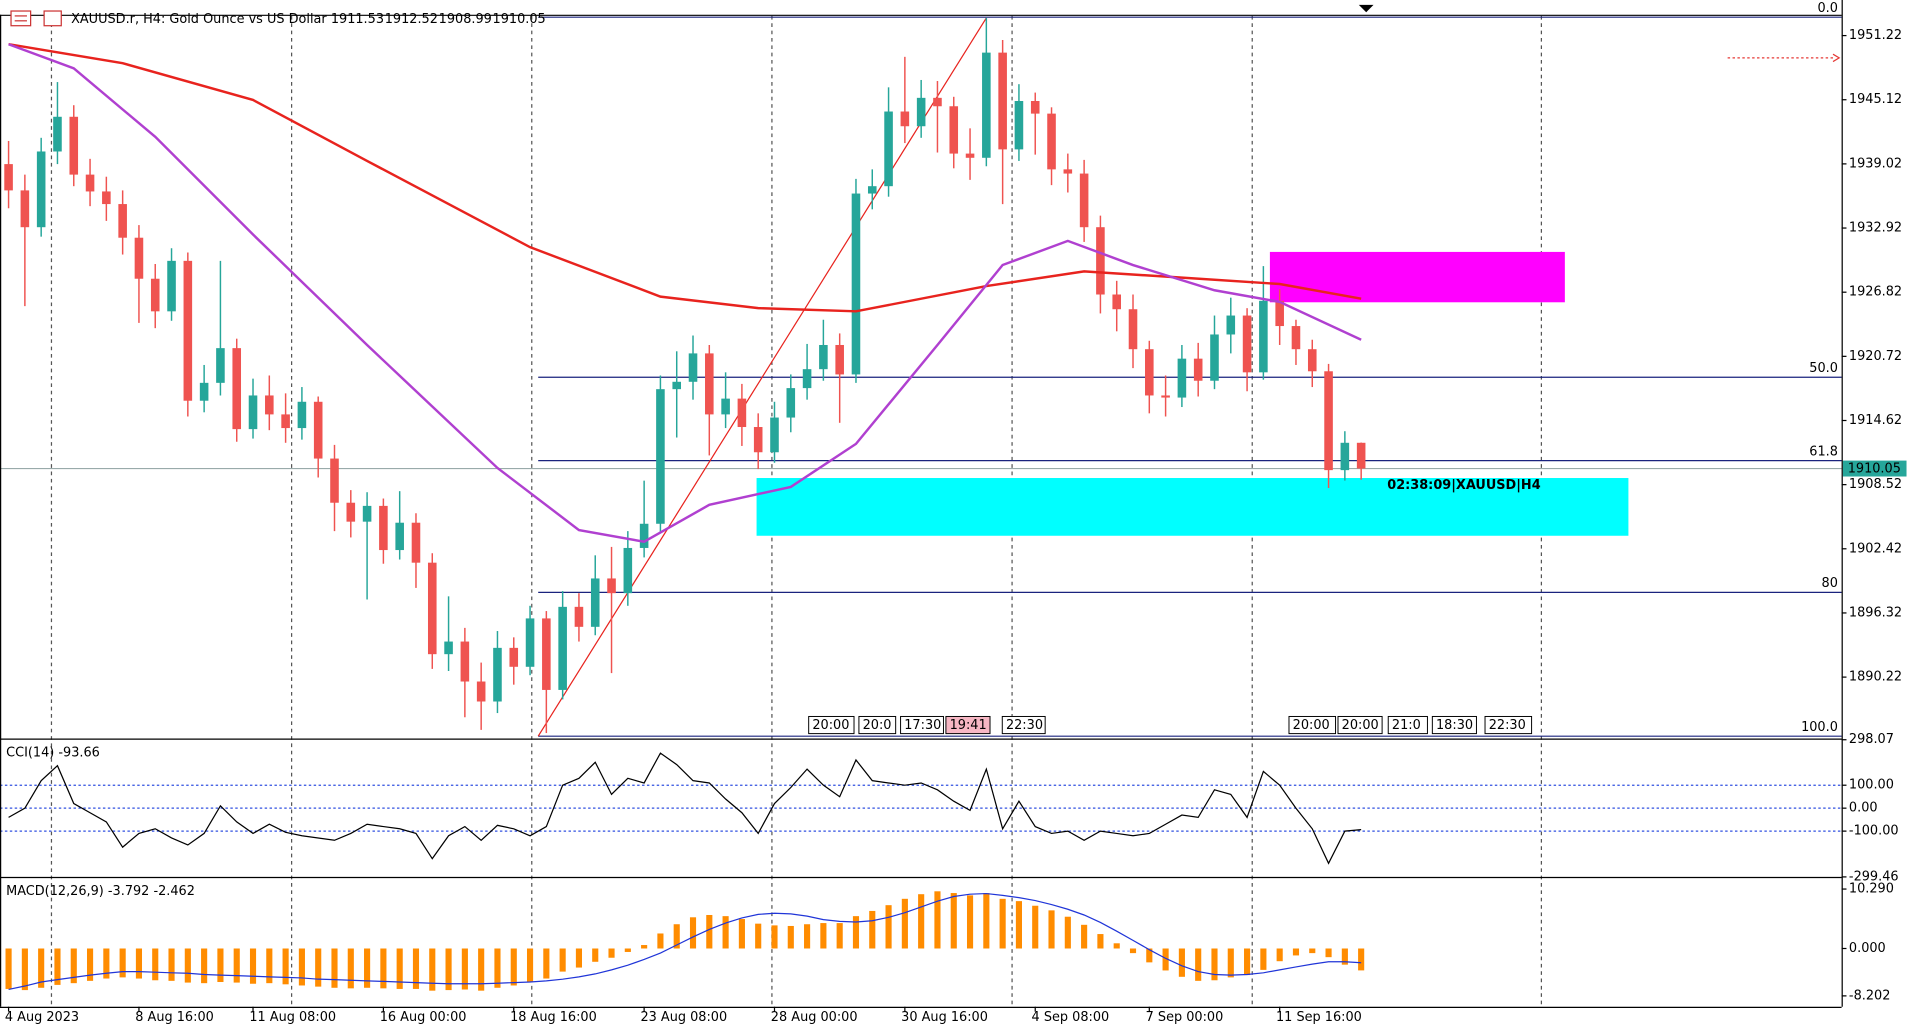 The width and height of the screenshot is (1920, 1030). Describe the element at coordinates (1875, 35) in the screenshot. I see `y-tick-label: 1951.22` at that location.